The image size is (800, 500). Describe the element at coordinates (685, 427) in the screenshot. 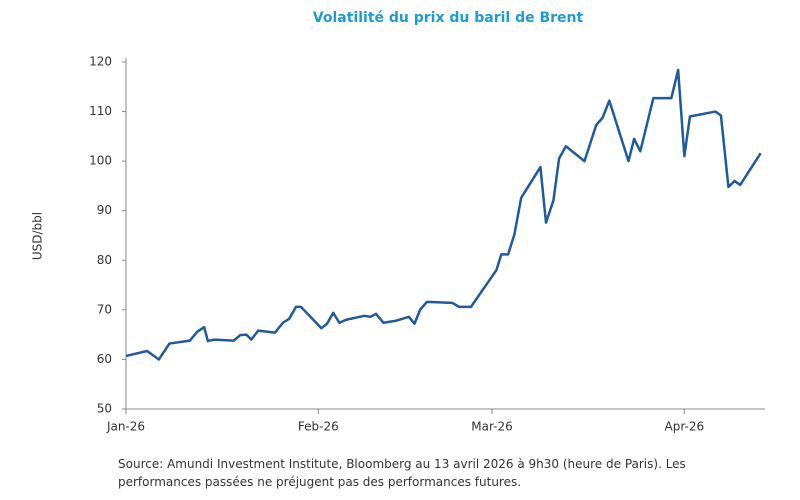

I see `x-tick-label: Apr-26` at that location.